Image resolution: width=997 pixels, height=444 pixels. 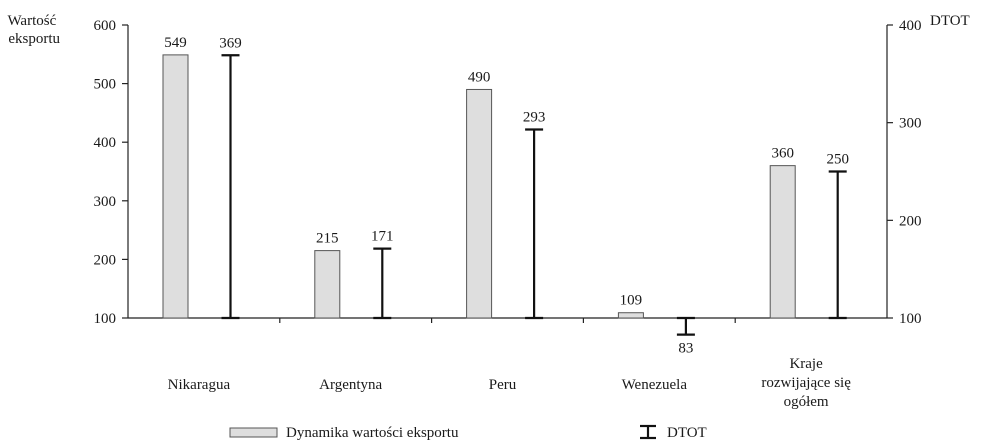 I want to click on export-bar-value-label: 549, so click(x=175, y=43).